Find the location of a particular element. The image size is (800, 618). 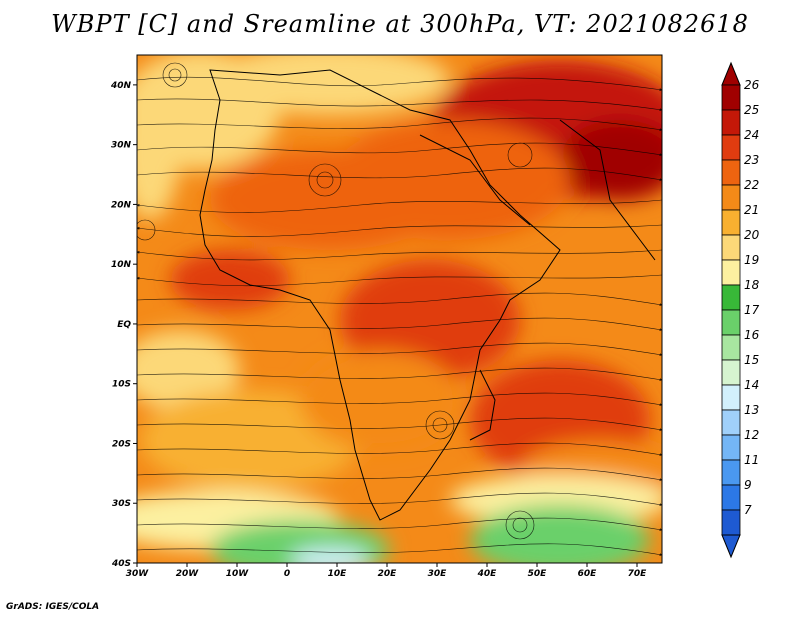

colorbar-bottom-arrow is located at coordinates (731, 546).